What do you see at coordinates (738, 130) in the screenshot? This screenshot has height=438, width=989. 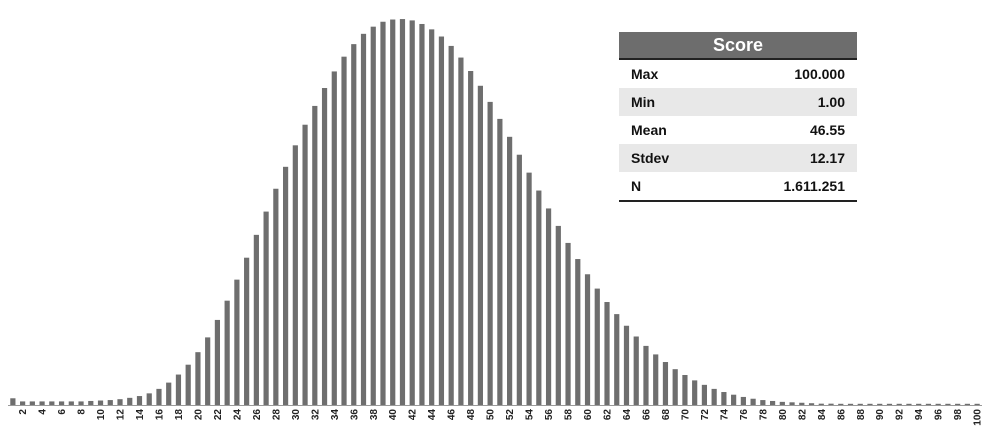 I see `stats-row-mean: Mean 46.55` at bounding box center [738, 130].